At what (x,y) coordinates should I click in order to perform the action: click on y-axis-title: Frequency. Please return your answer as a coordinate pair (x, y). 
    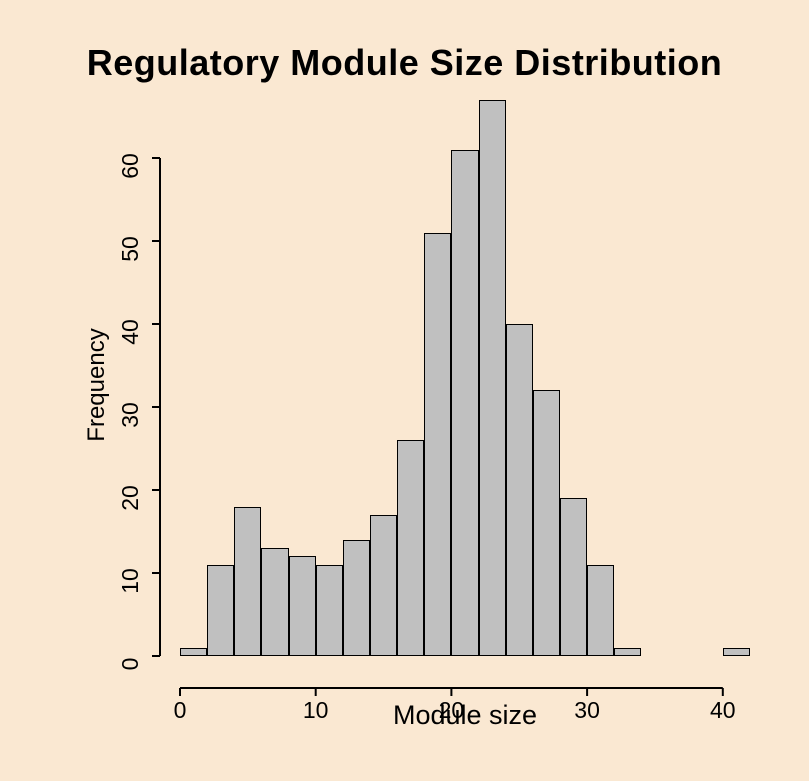
    Looking at the image, I should click on (96, 385).